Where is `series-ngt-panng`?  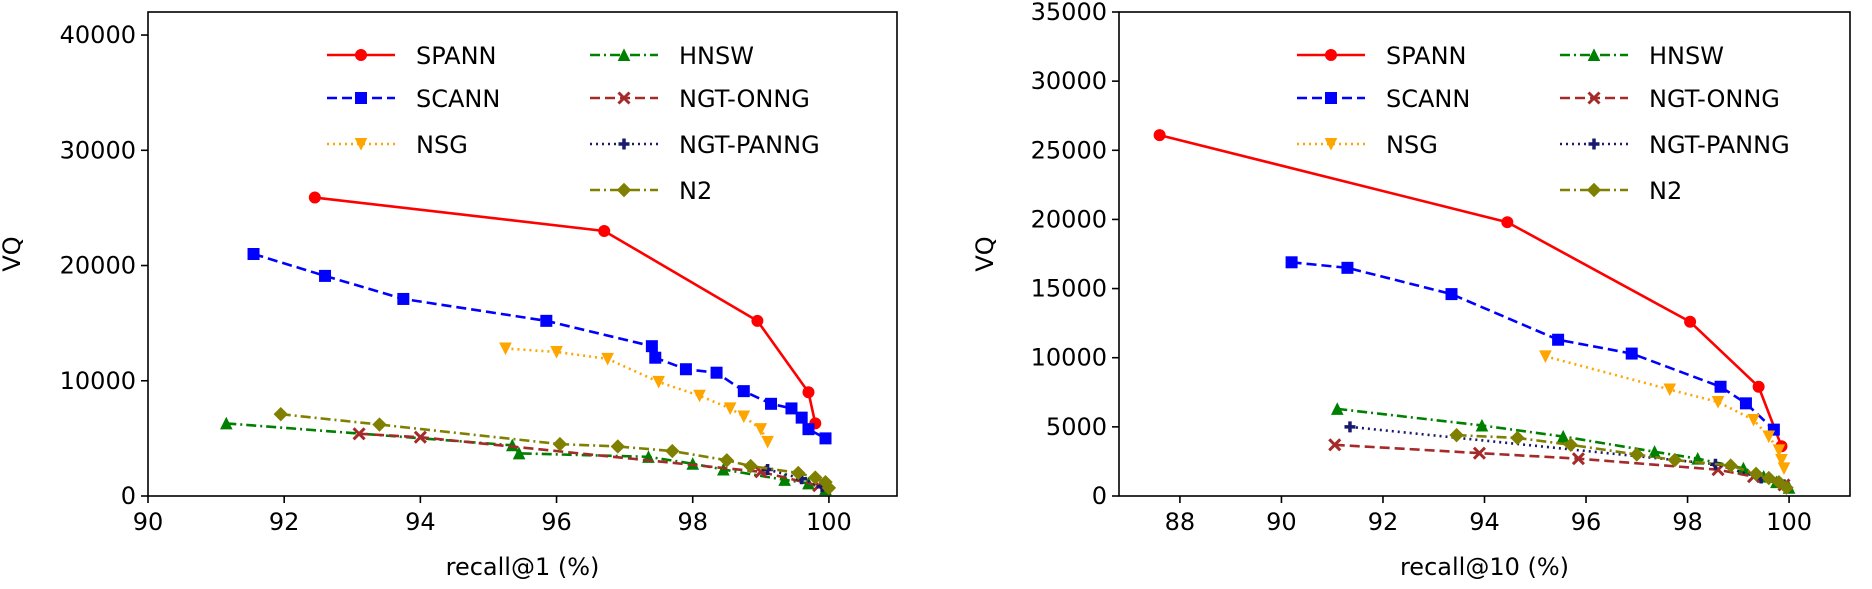 series-ngt-panng is located at coordinates (1567, 456).